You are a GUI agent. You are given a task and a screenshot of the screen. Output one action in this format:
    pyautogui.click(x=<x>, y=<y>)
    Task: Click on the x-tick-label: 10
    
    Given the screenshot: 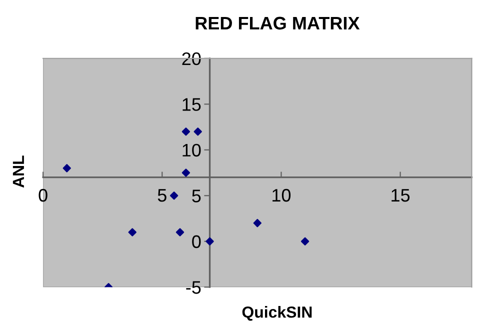 What is the action you would take?
    pyautogui.click(x=281, y=195)
    